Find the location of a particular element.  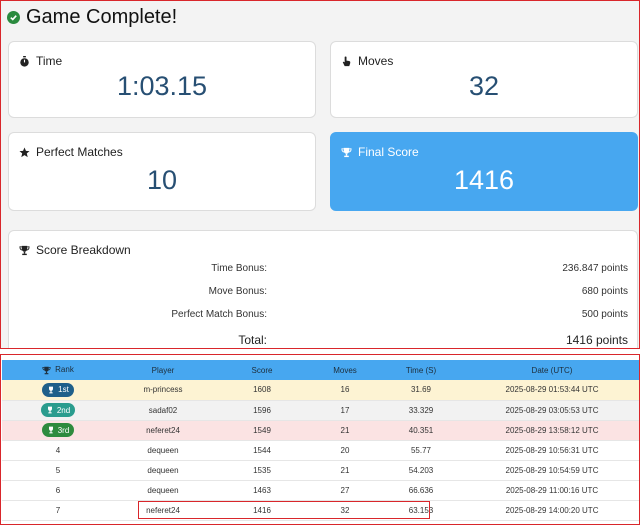

moves-cell: 17 is located at coordinates (345, 410).